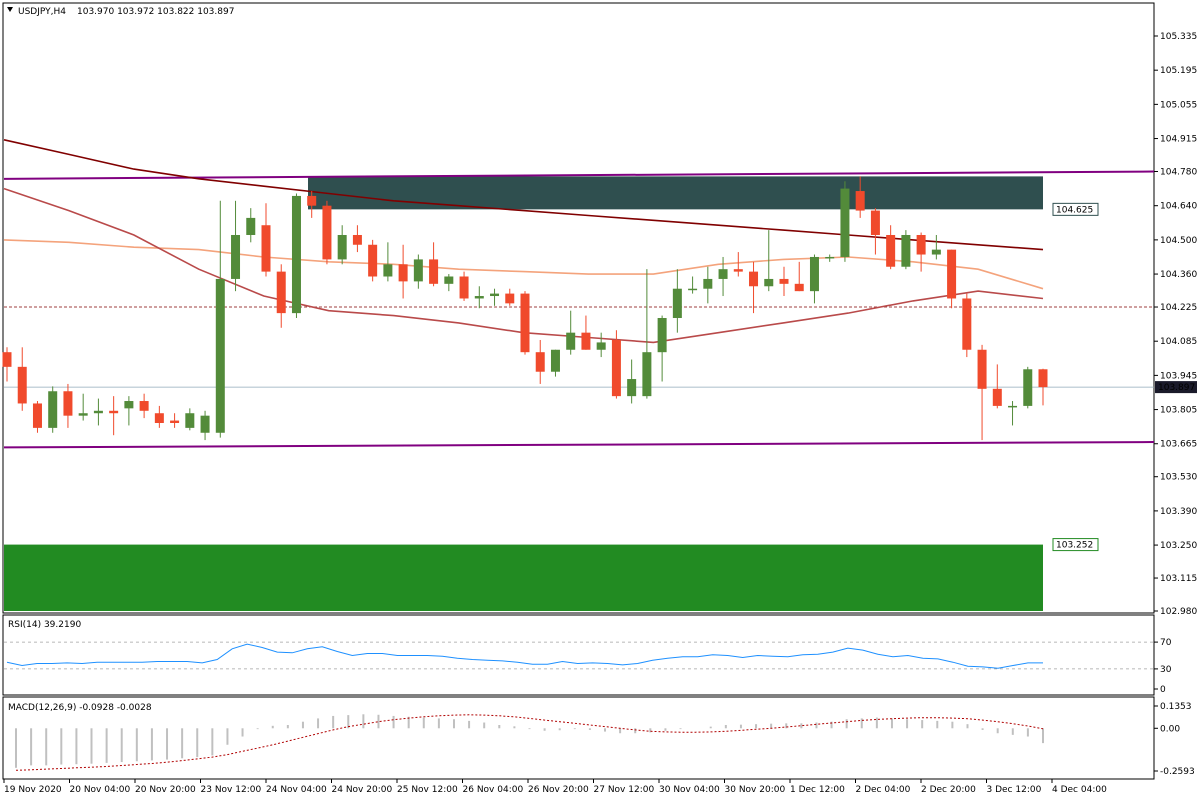 The height and width of the screenshot is (800, 1200). I want to click on resistance-zone, so click(675, 193).